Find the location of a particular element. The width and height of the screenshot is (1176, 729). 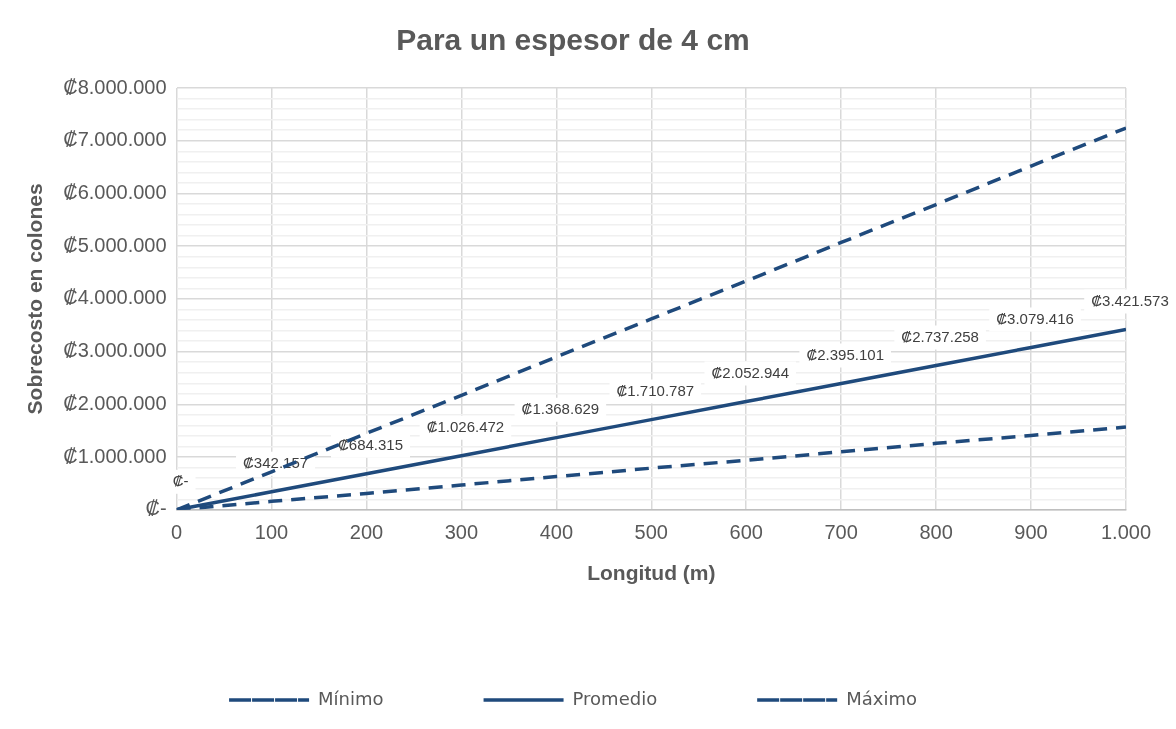

x-tick-label: 600 is located at coordinates (746, 532).